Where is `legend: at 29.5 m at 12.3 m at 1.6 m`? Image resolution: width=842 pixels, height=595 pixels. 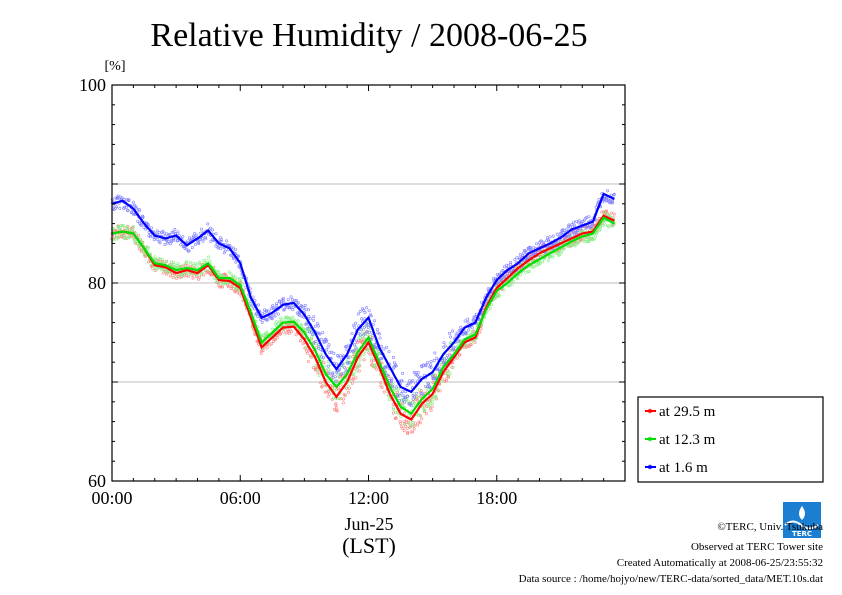 legend: at 29.5 m at 12.3 m at 1.6 m is located at coordinates (730, 439).